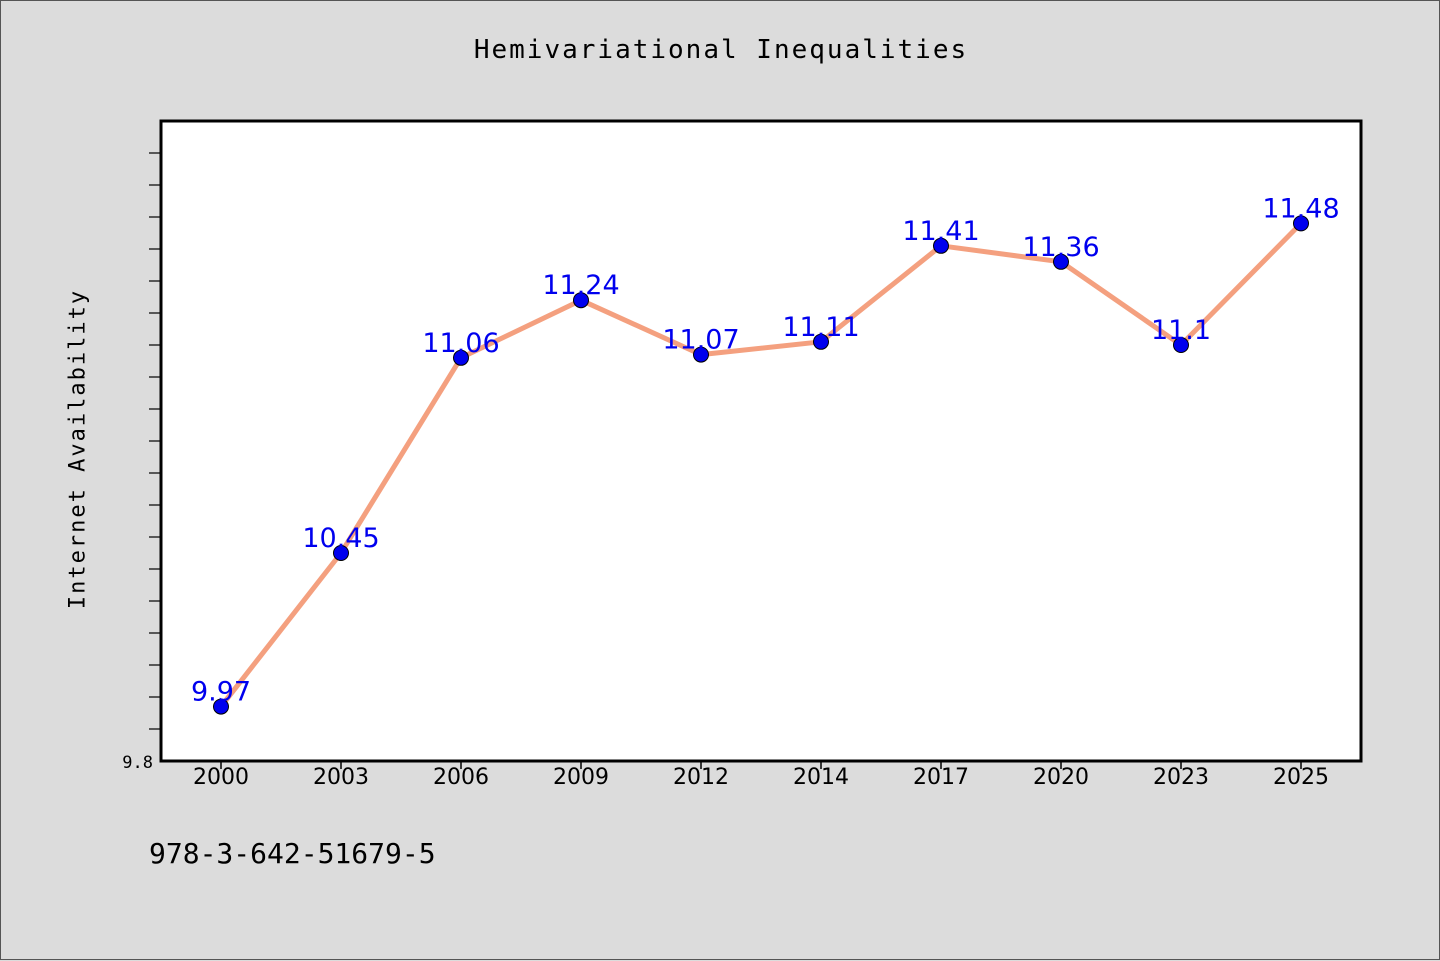 Image resolution: width=1440 pixels, height=961 pixels. What do you see at coordinates (820, 327) in the screenshot?
I see `data-label: 11.11` at bounding box center [820, 327].